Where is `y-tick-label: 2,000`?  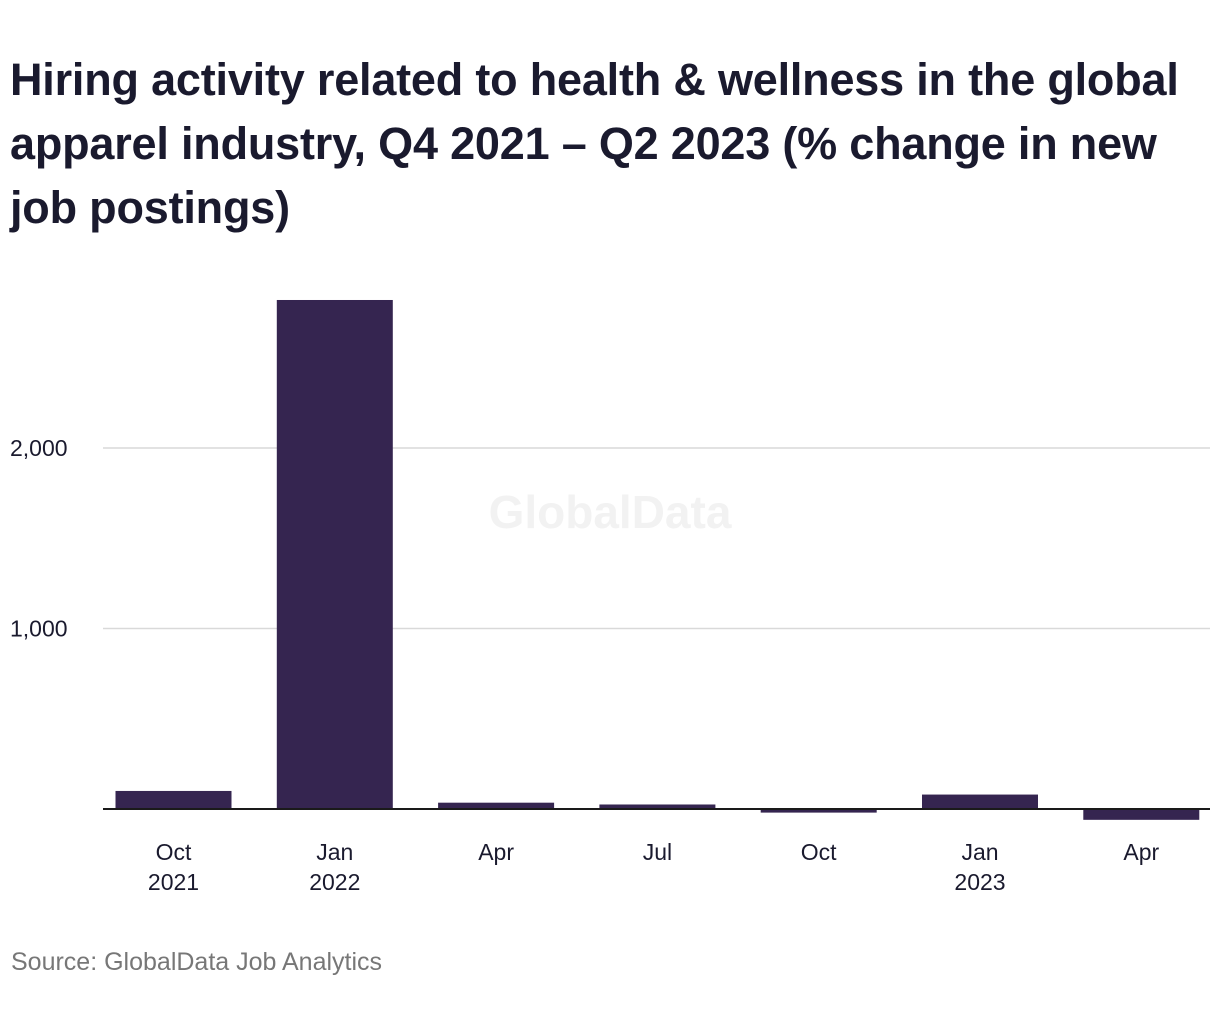
y-tick-label: 2,000 is located at coordinates (39, 448).